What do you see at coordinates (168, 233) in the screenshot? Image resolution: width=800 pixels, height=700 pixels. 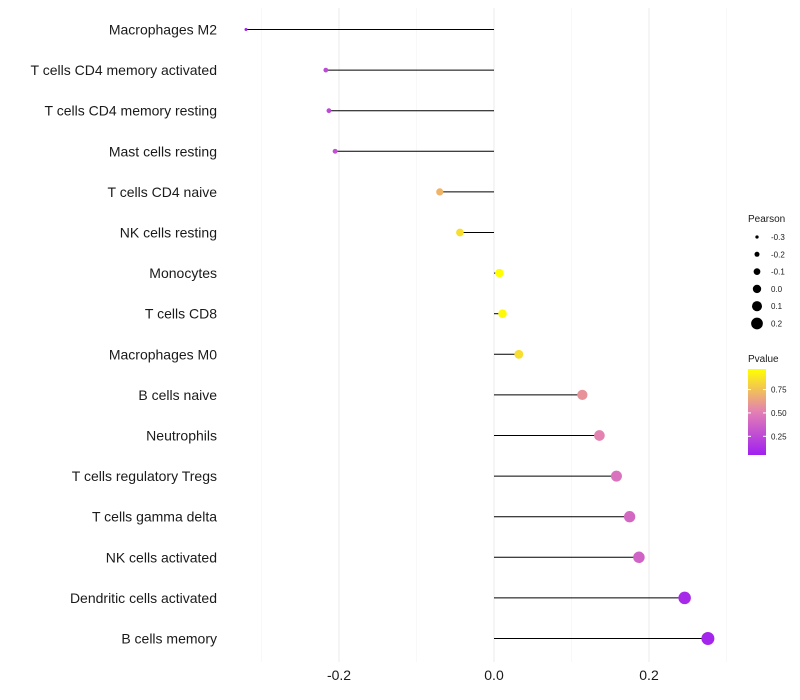 I see `category-label: NK cells resting` at bounding box center [168, 233].